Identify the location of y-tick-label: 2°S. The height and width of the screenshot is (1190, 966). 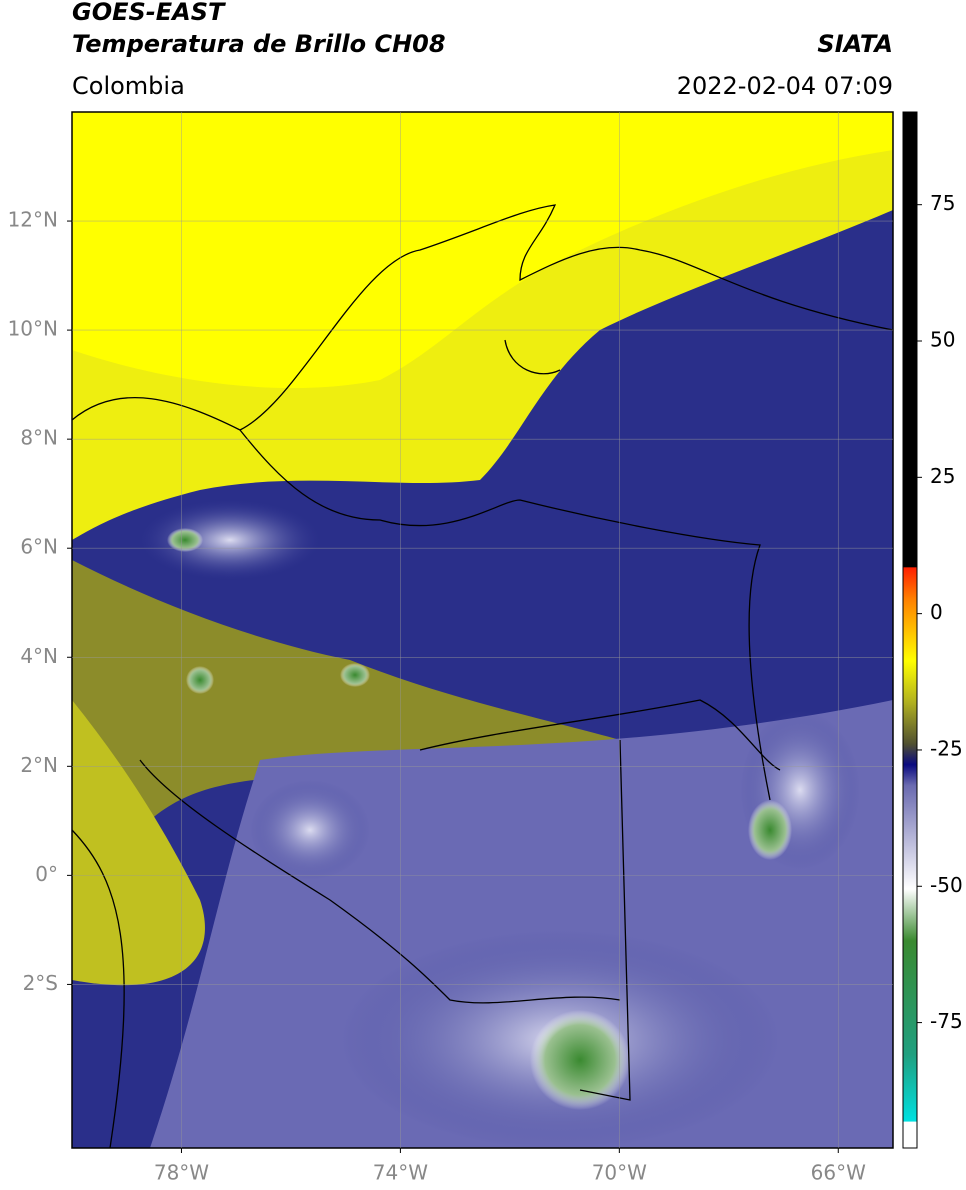
(40, 983).